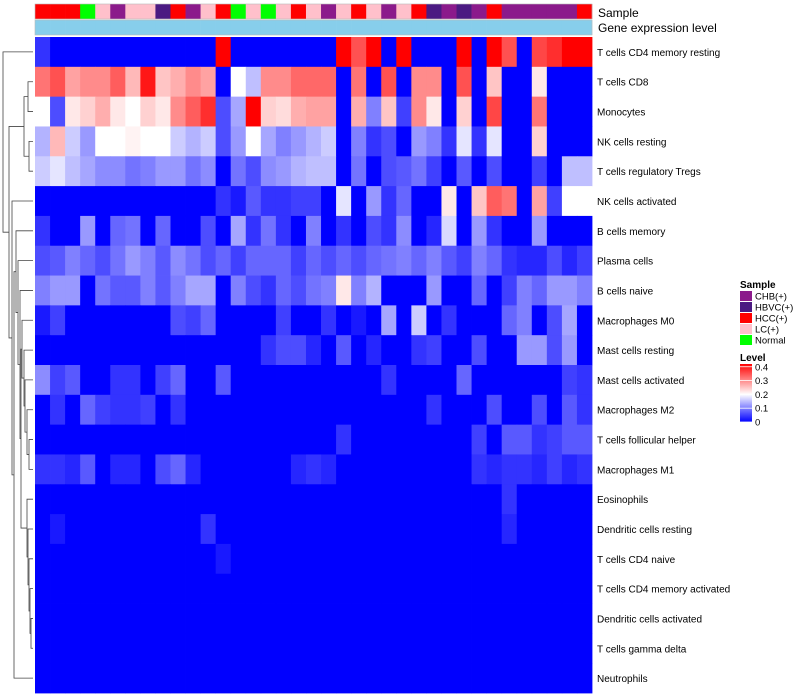 The image size is (800, 700). Describe the element at coordinates (631, 142) in the screenshot. I see `row-label: NK cells resting` at that location.